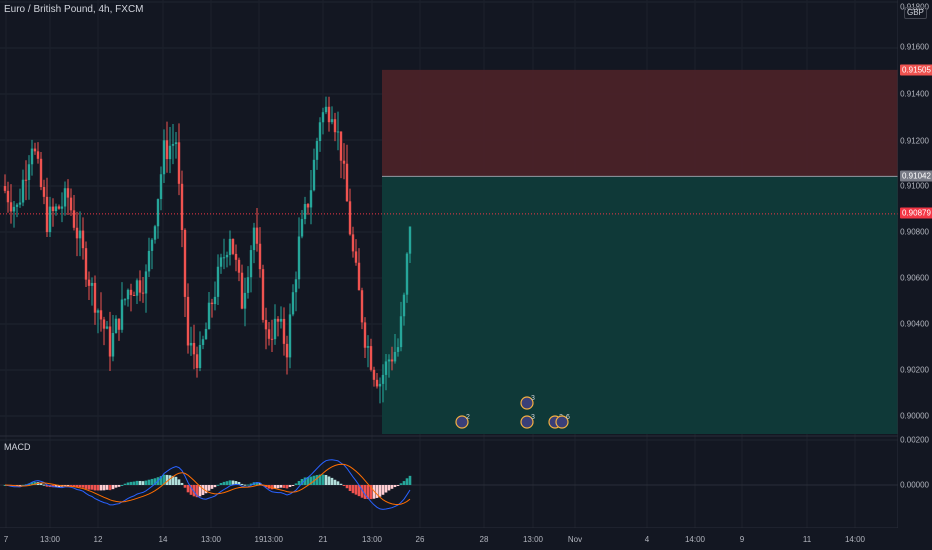 Image resolution: width=932 pixels, height=550 pixels. What do you see at coordinates (640, 123) in the screenshot?
I see `stop-loss-zone` at bounding box center [640, 123].